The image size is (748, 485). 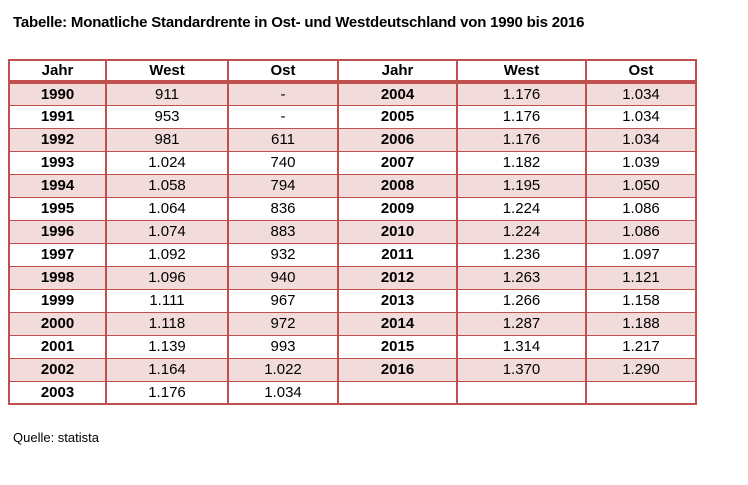 I want to click on year-cell: 2012, so click(x=397, y=277).